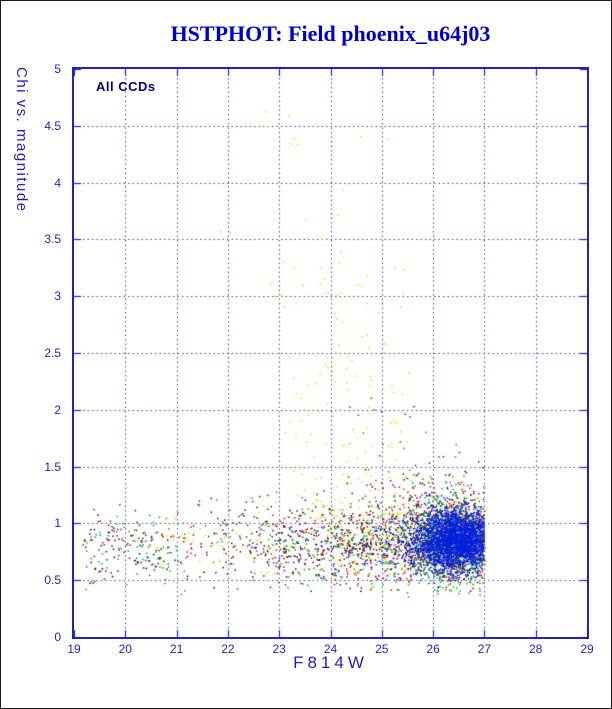  I want to click on y-tick-label: 1.5, so click(52, 466).